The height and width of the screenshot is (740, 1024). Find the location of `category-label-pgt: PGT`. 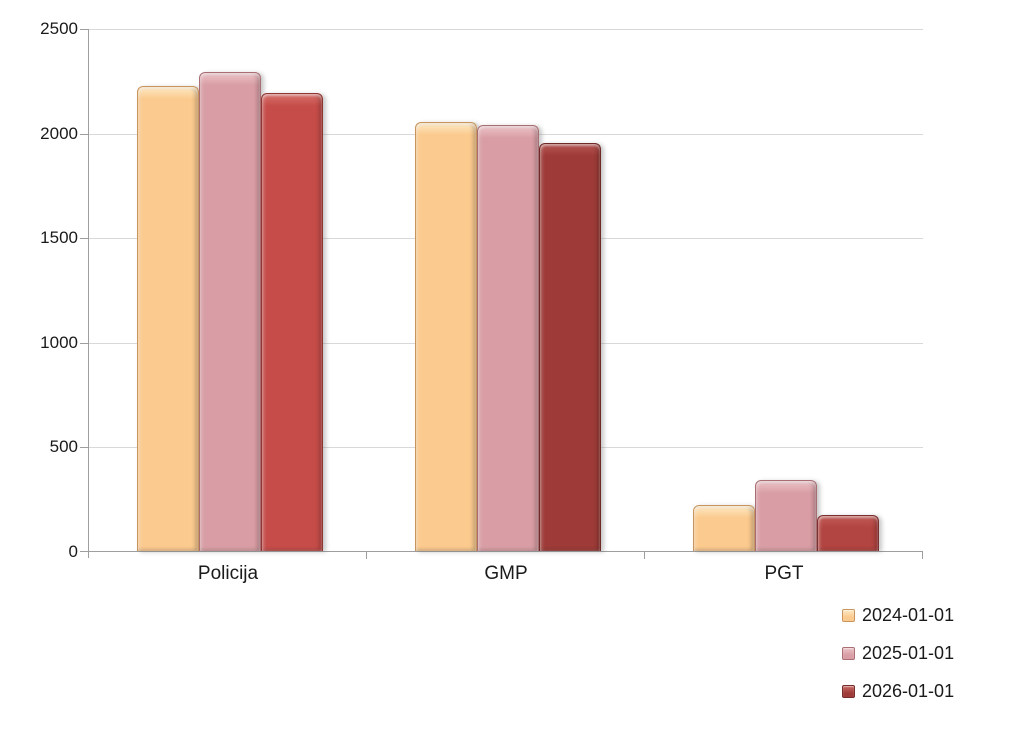

category-label-pgt: PGT is located at coordinates (784, 573).